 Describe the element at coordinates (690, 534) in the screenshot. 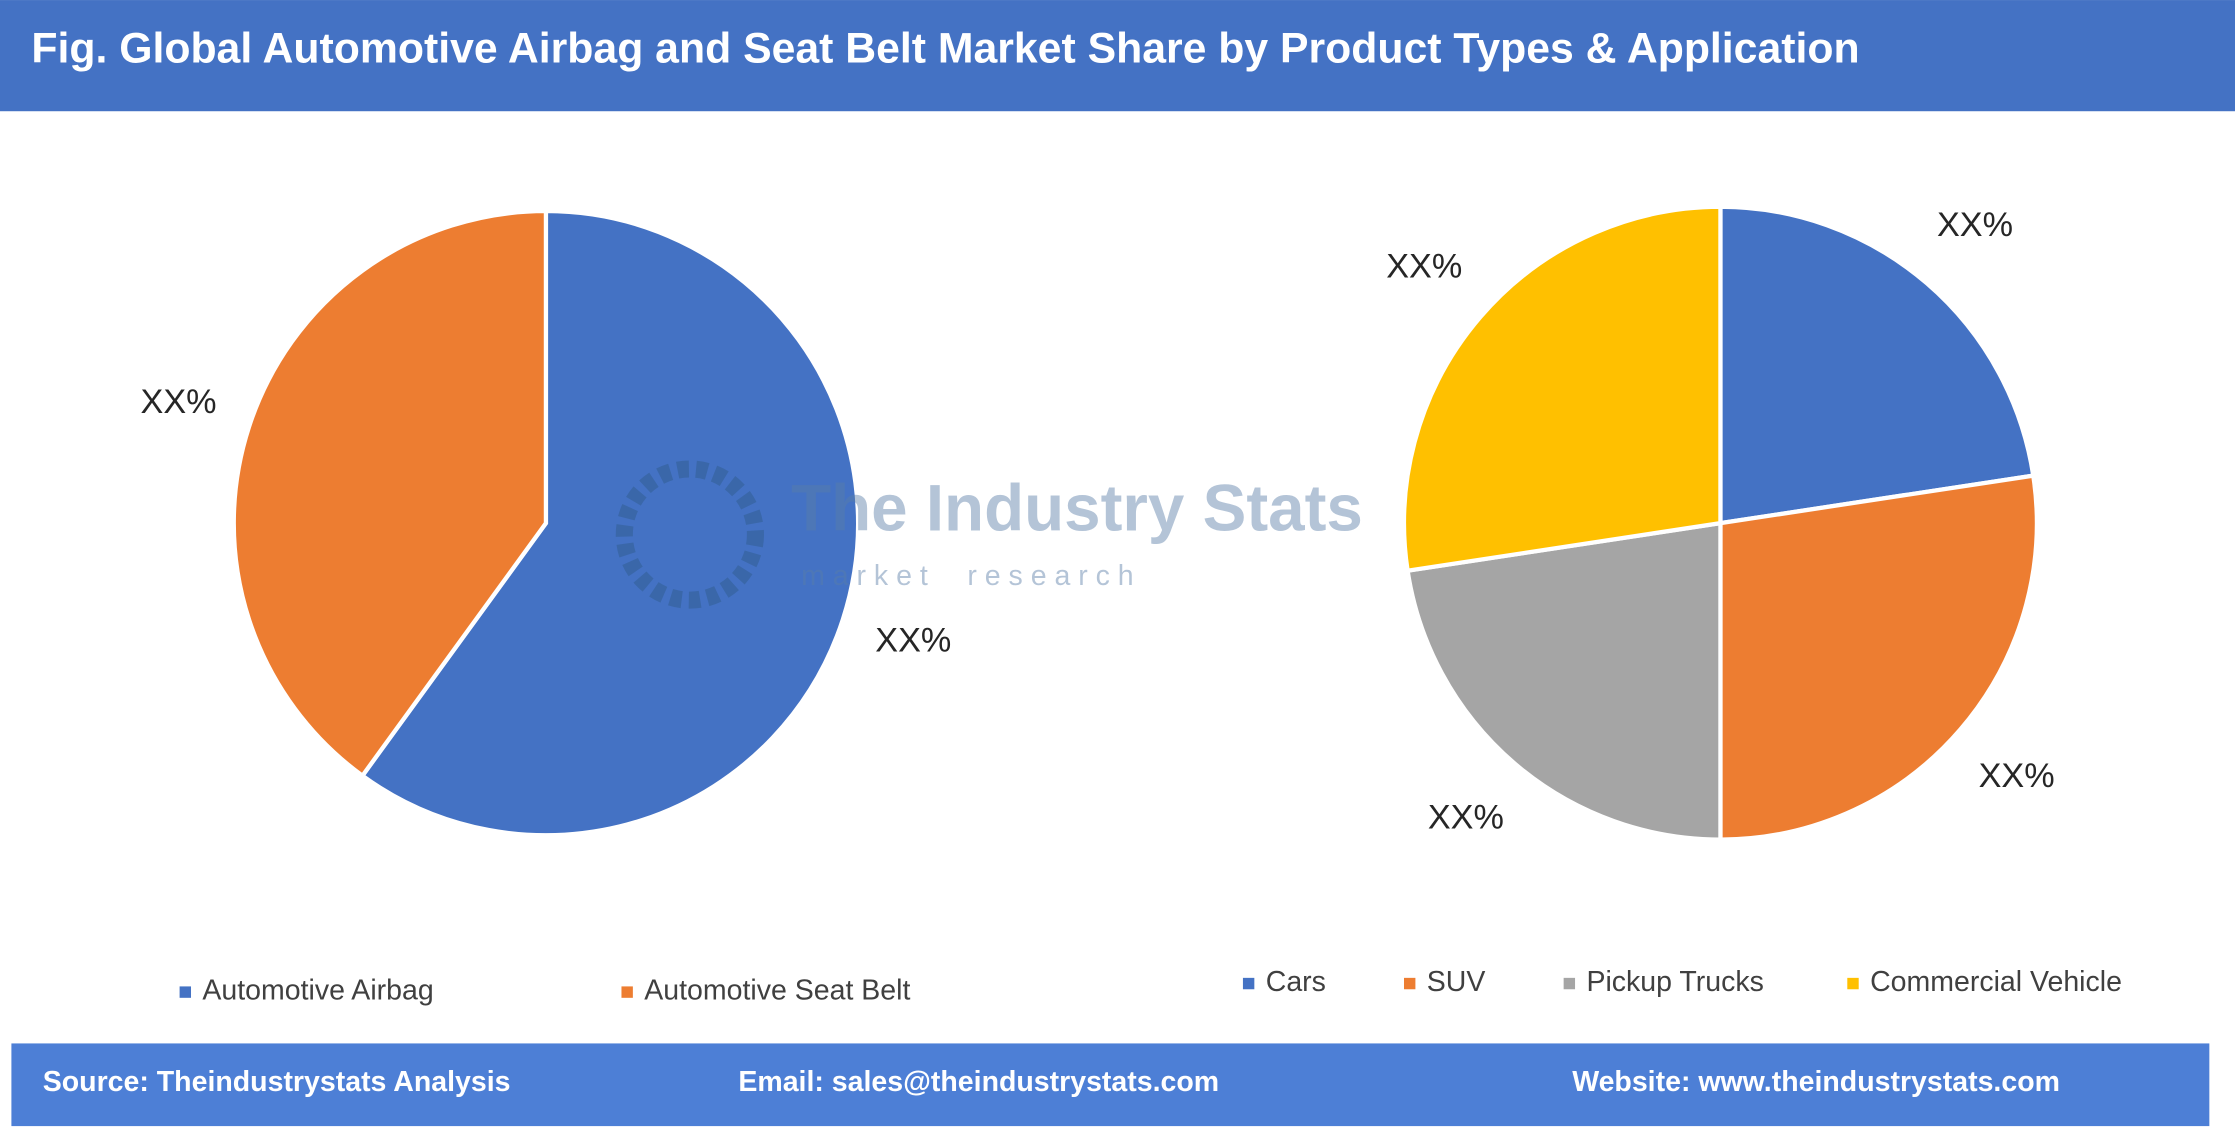

I see `watermark-logo` at that location.